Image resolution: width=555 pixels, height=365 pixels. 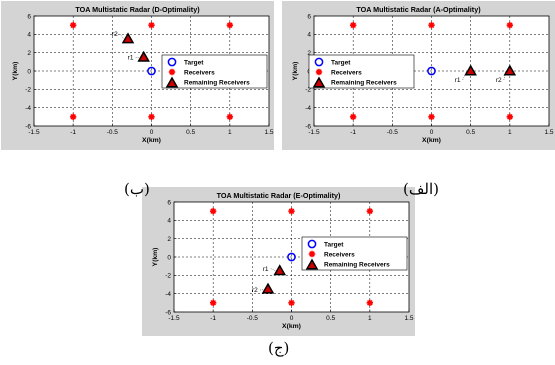 I want to click on caption-alef: (الف), so click(x=421, y=189).